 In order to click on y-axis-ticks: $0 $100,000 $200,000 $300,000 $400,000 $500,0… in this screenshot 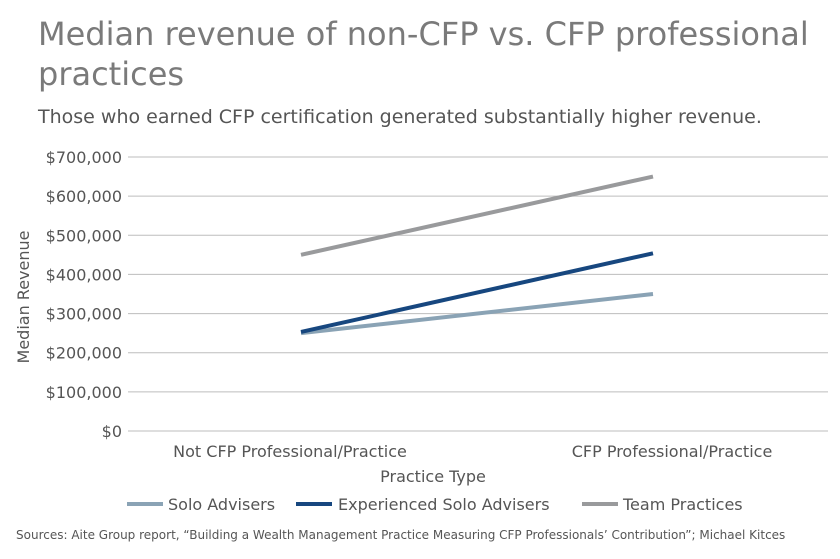, I will do `click(84, 294)`.